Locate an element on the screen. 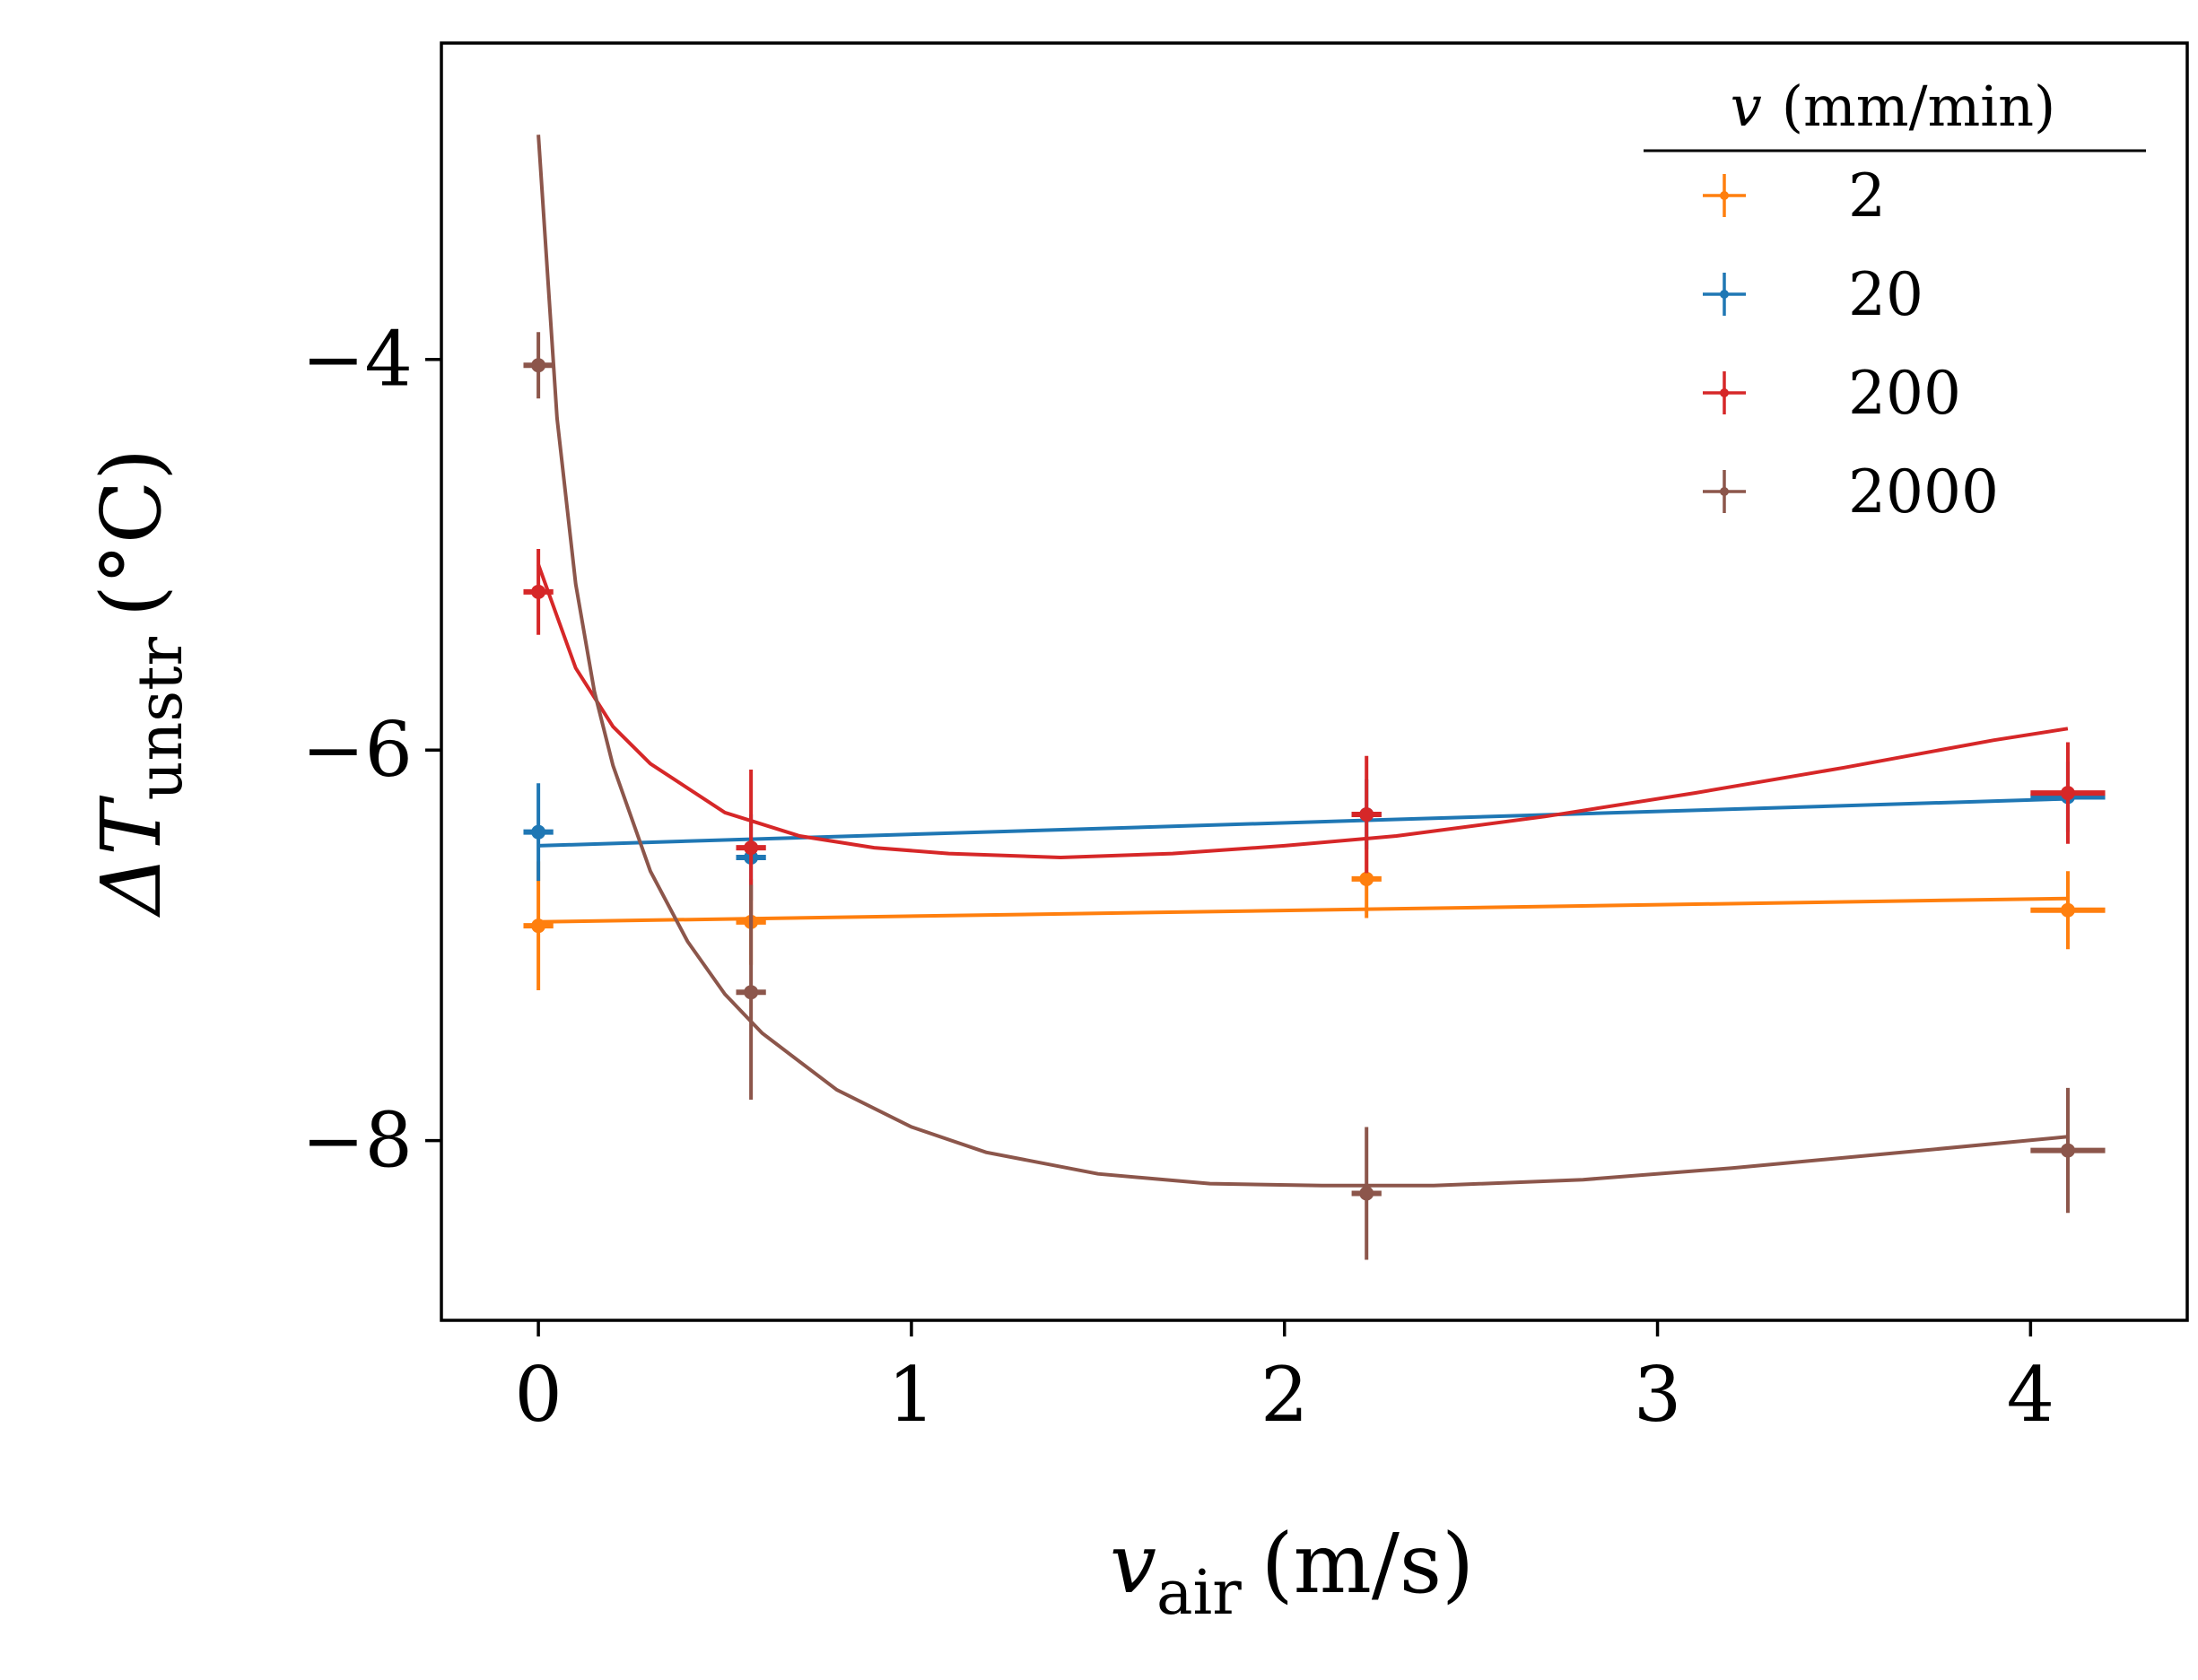 The width and height of the screenshot is (2198, 1680). legend-title: v (mm/min) is located at coordinates (1893, 107).